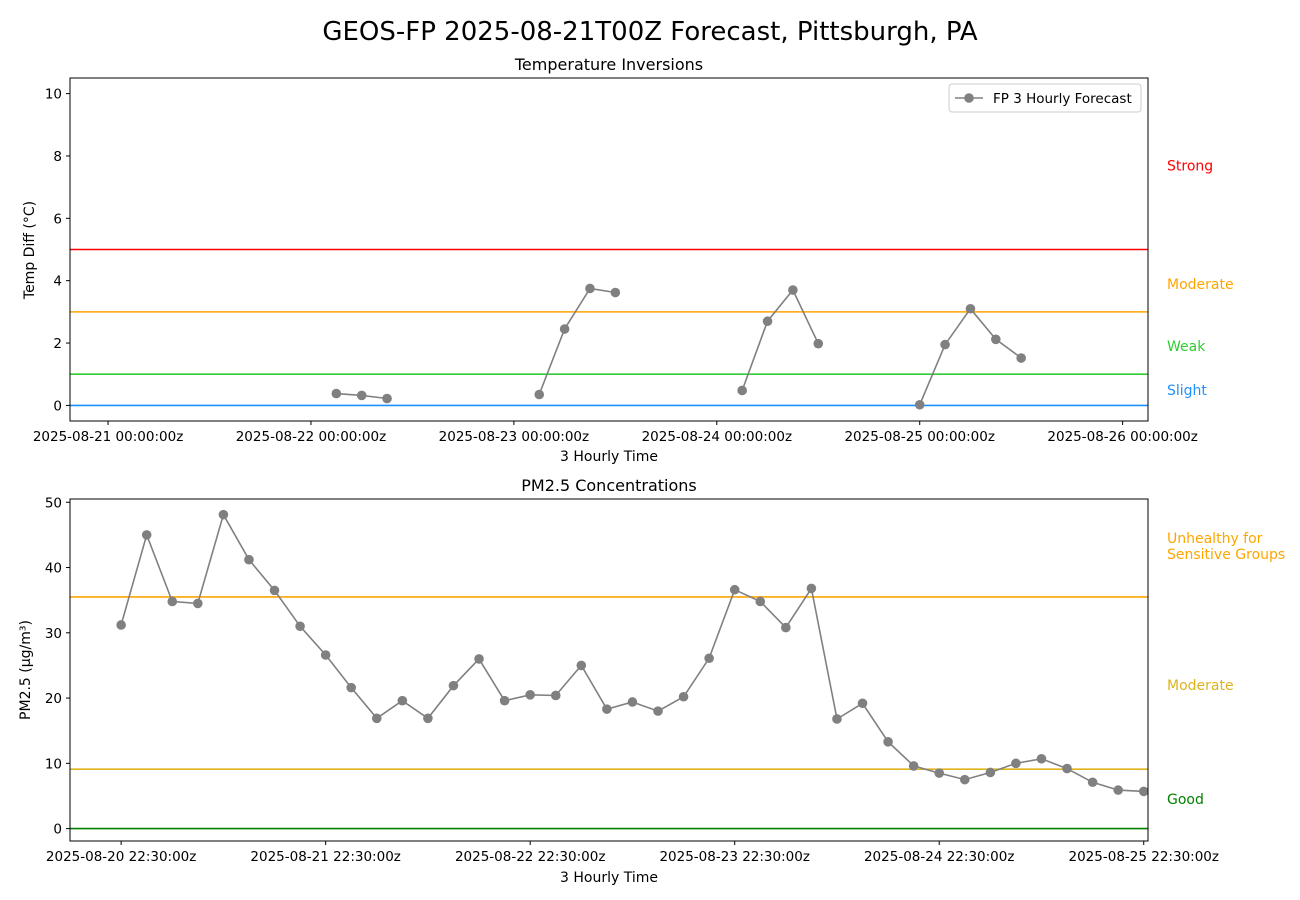  What do you see at coordinates (311, 437) in the screenshot?
I see `x-tick-label: 2025-08-22 00:00:00z` at bounding box center [311, 437].